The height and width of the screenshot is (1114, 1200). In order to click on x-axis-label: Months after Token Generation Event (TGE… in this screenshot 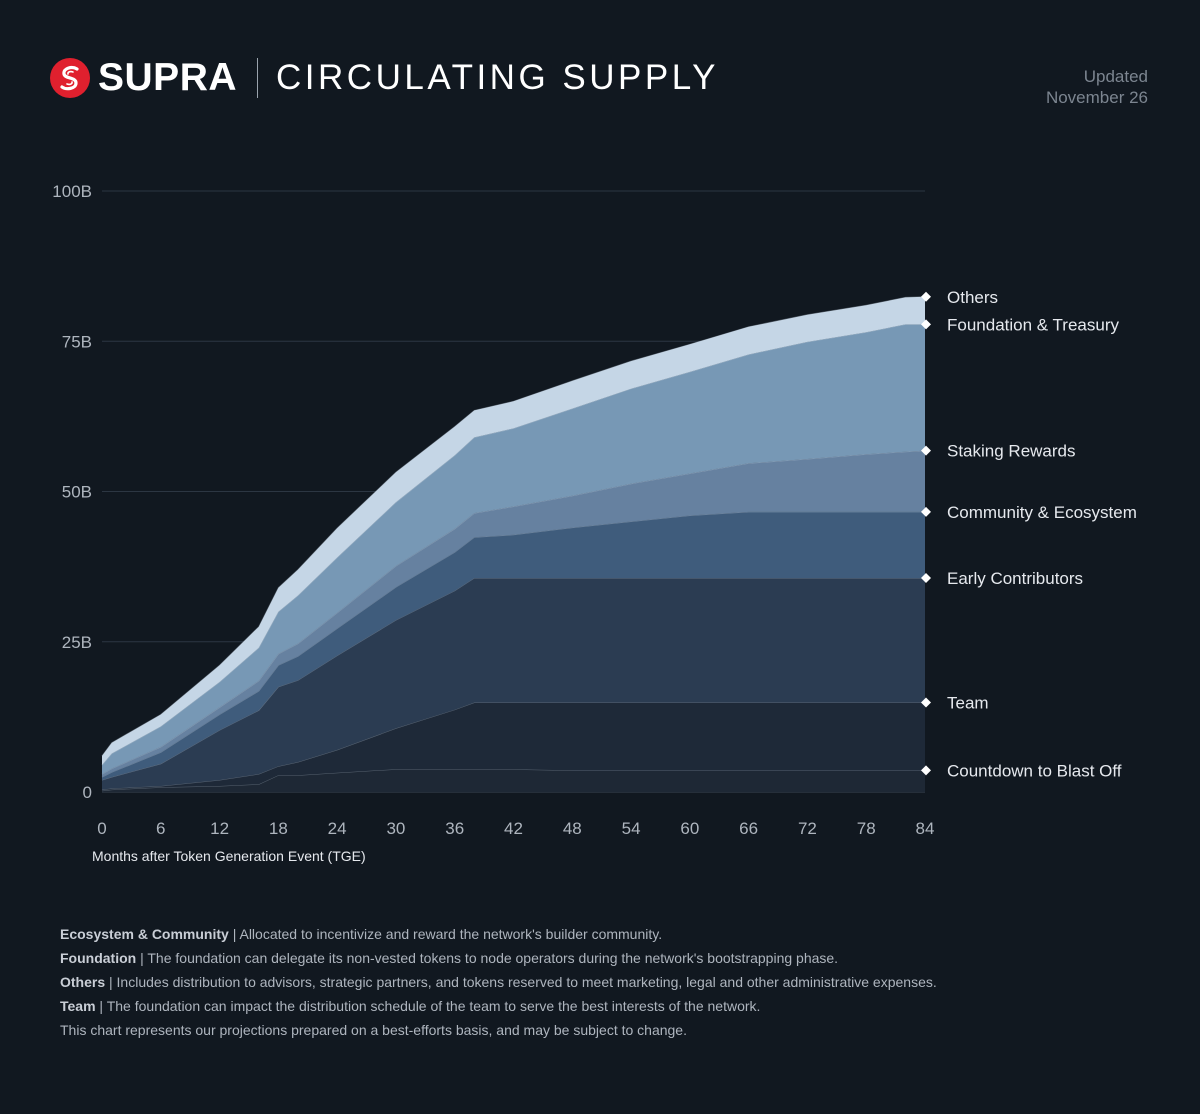, I will do `click(229, 856)`.